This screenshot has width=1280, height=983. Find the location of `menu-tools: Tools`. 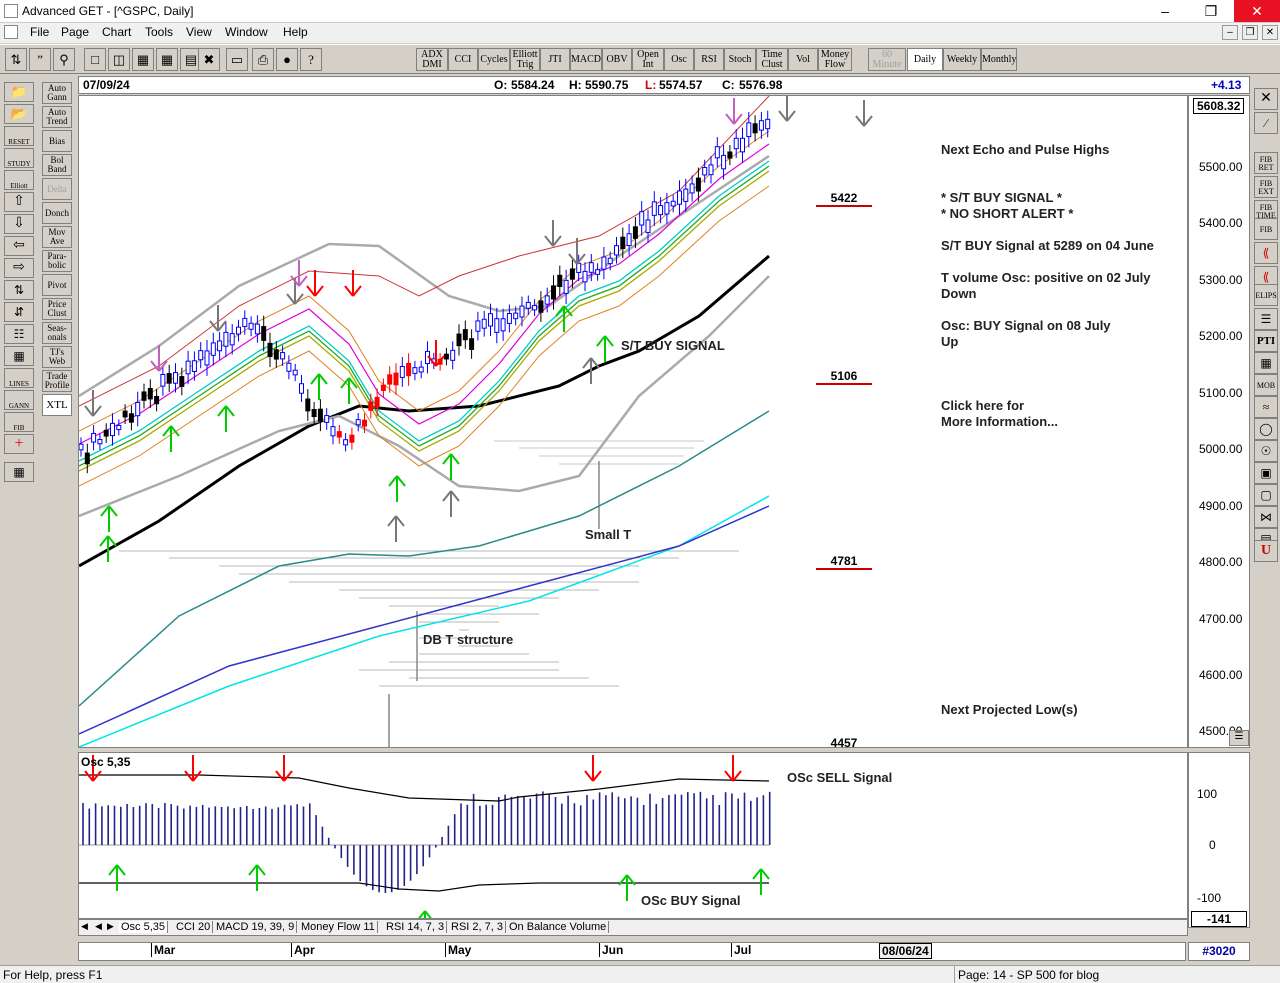

menu-tools: Tools is located at coordinates (159, 32).